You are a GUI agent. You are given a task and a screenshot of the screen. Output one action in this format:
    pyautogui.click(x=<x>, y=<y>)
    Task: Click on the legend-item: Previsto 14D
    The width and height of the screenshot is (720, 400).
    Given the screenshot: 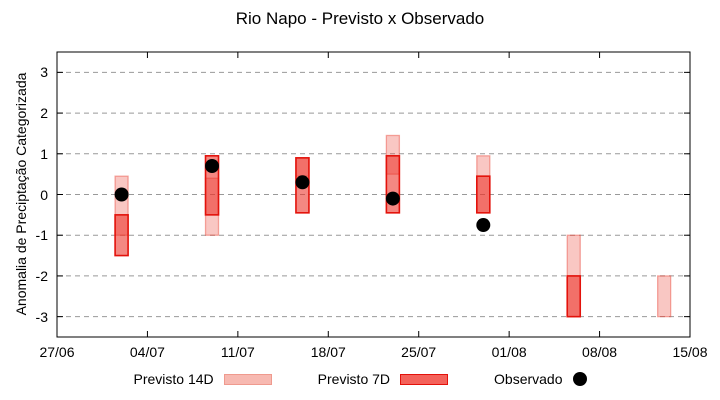 What is the action you would take?
    pyautogui.click(x=203, y=379)
    